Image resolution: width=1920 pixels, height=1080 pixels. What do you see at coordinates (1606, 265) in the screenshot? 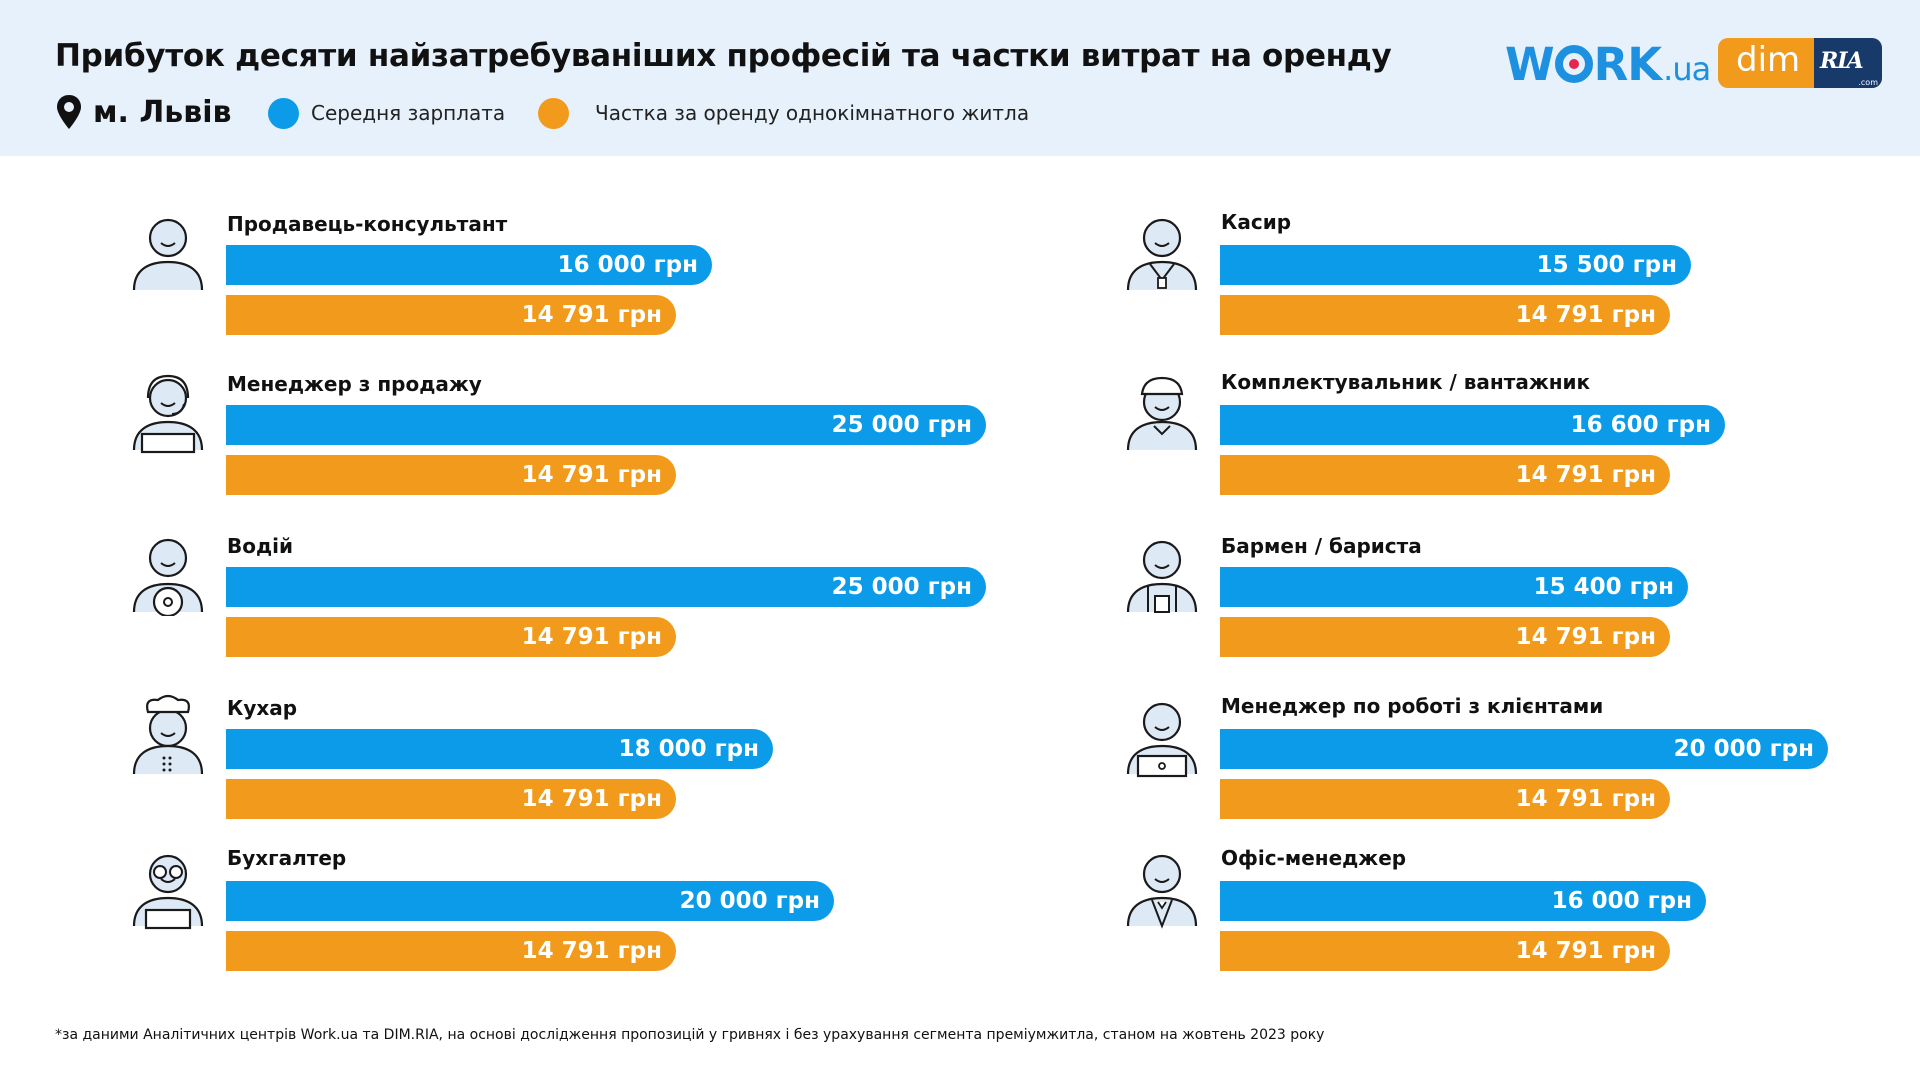
I see `salary-value-label: 15 500 грн` at bounding box center [1606, 265].